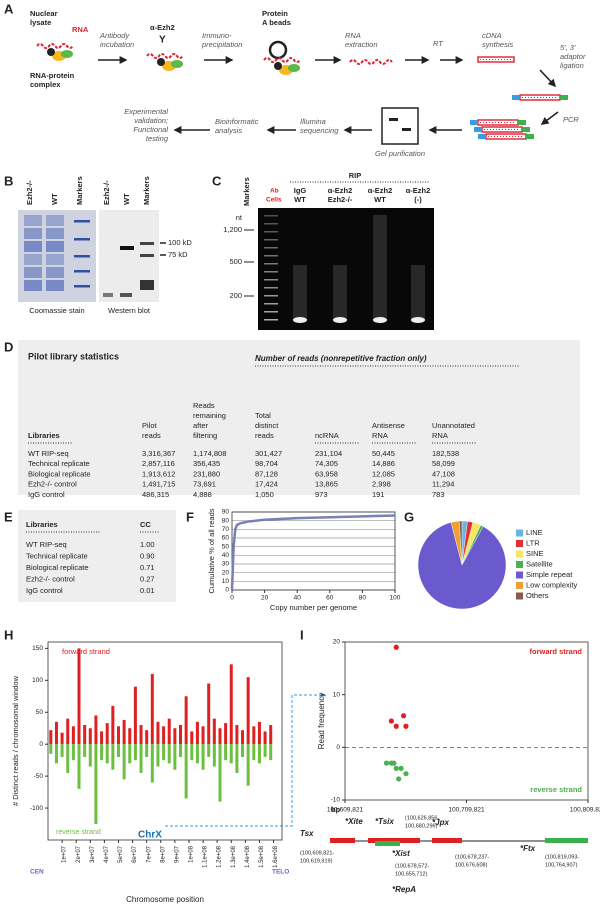  Describe the element at coordinates (39, 776) in the screenshot. I see `y-tick-label: -50` at that location.